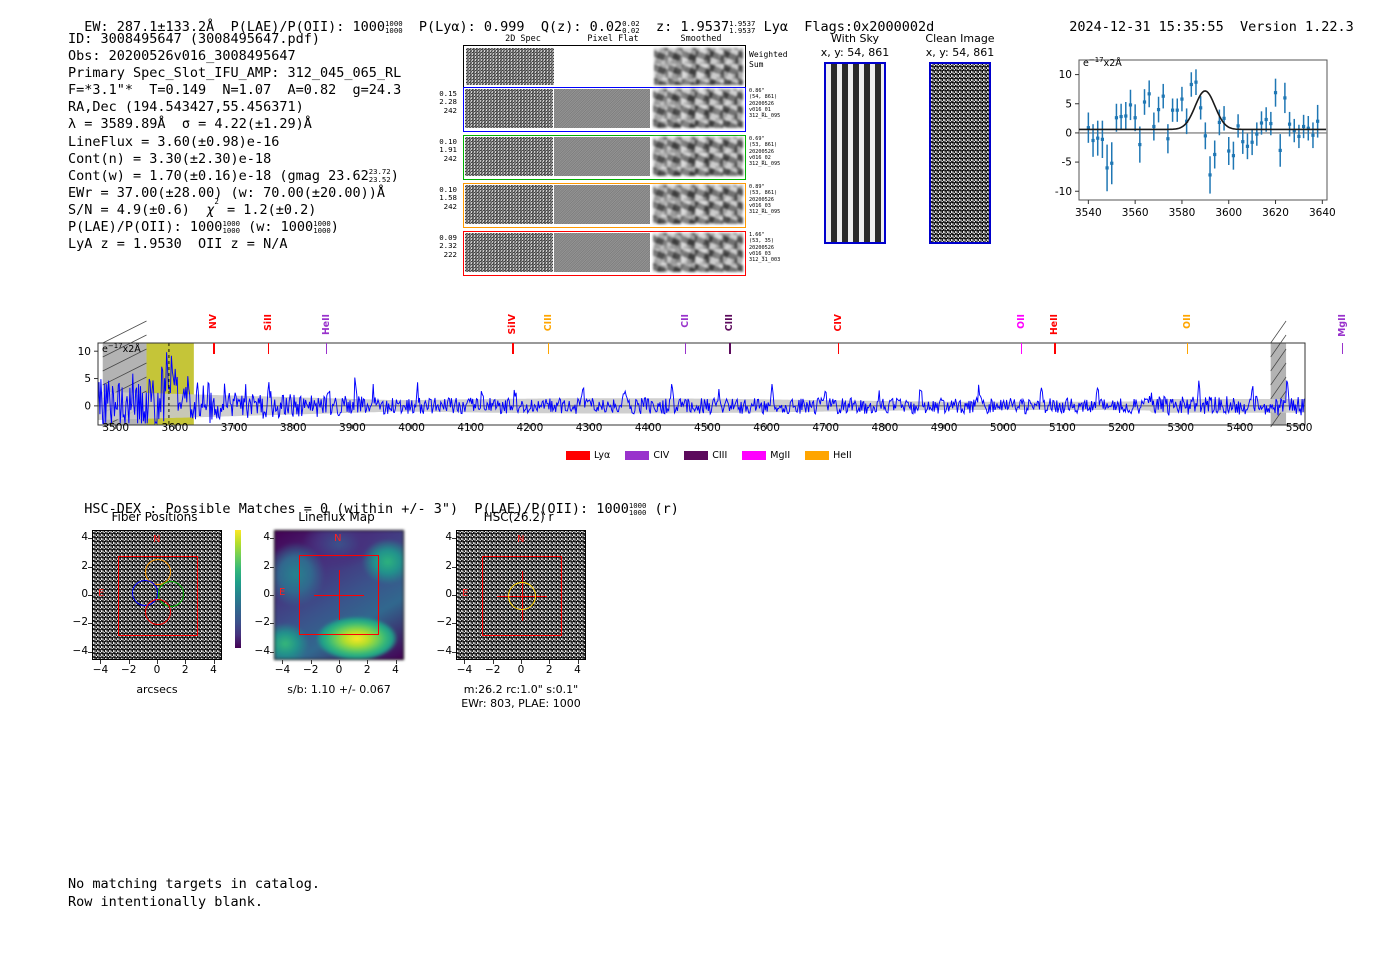 Image resolution: width=1400 pixels, height=953 pixels. I want to click on spec2d-row-right-label: 1.66" (53, 35) 20200526 v016_03 312_31_003, so click(765, 248).